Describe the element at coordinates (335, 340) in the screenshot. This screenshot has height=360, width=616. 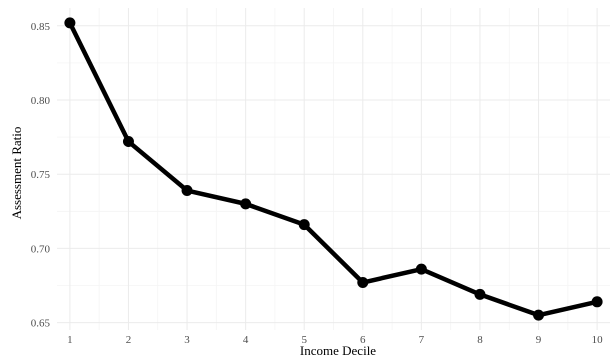
I see `x-axis-ticks: 1 2 3 4 5 6 7 8 9 10` at that location.